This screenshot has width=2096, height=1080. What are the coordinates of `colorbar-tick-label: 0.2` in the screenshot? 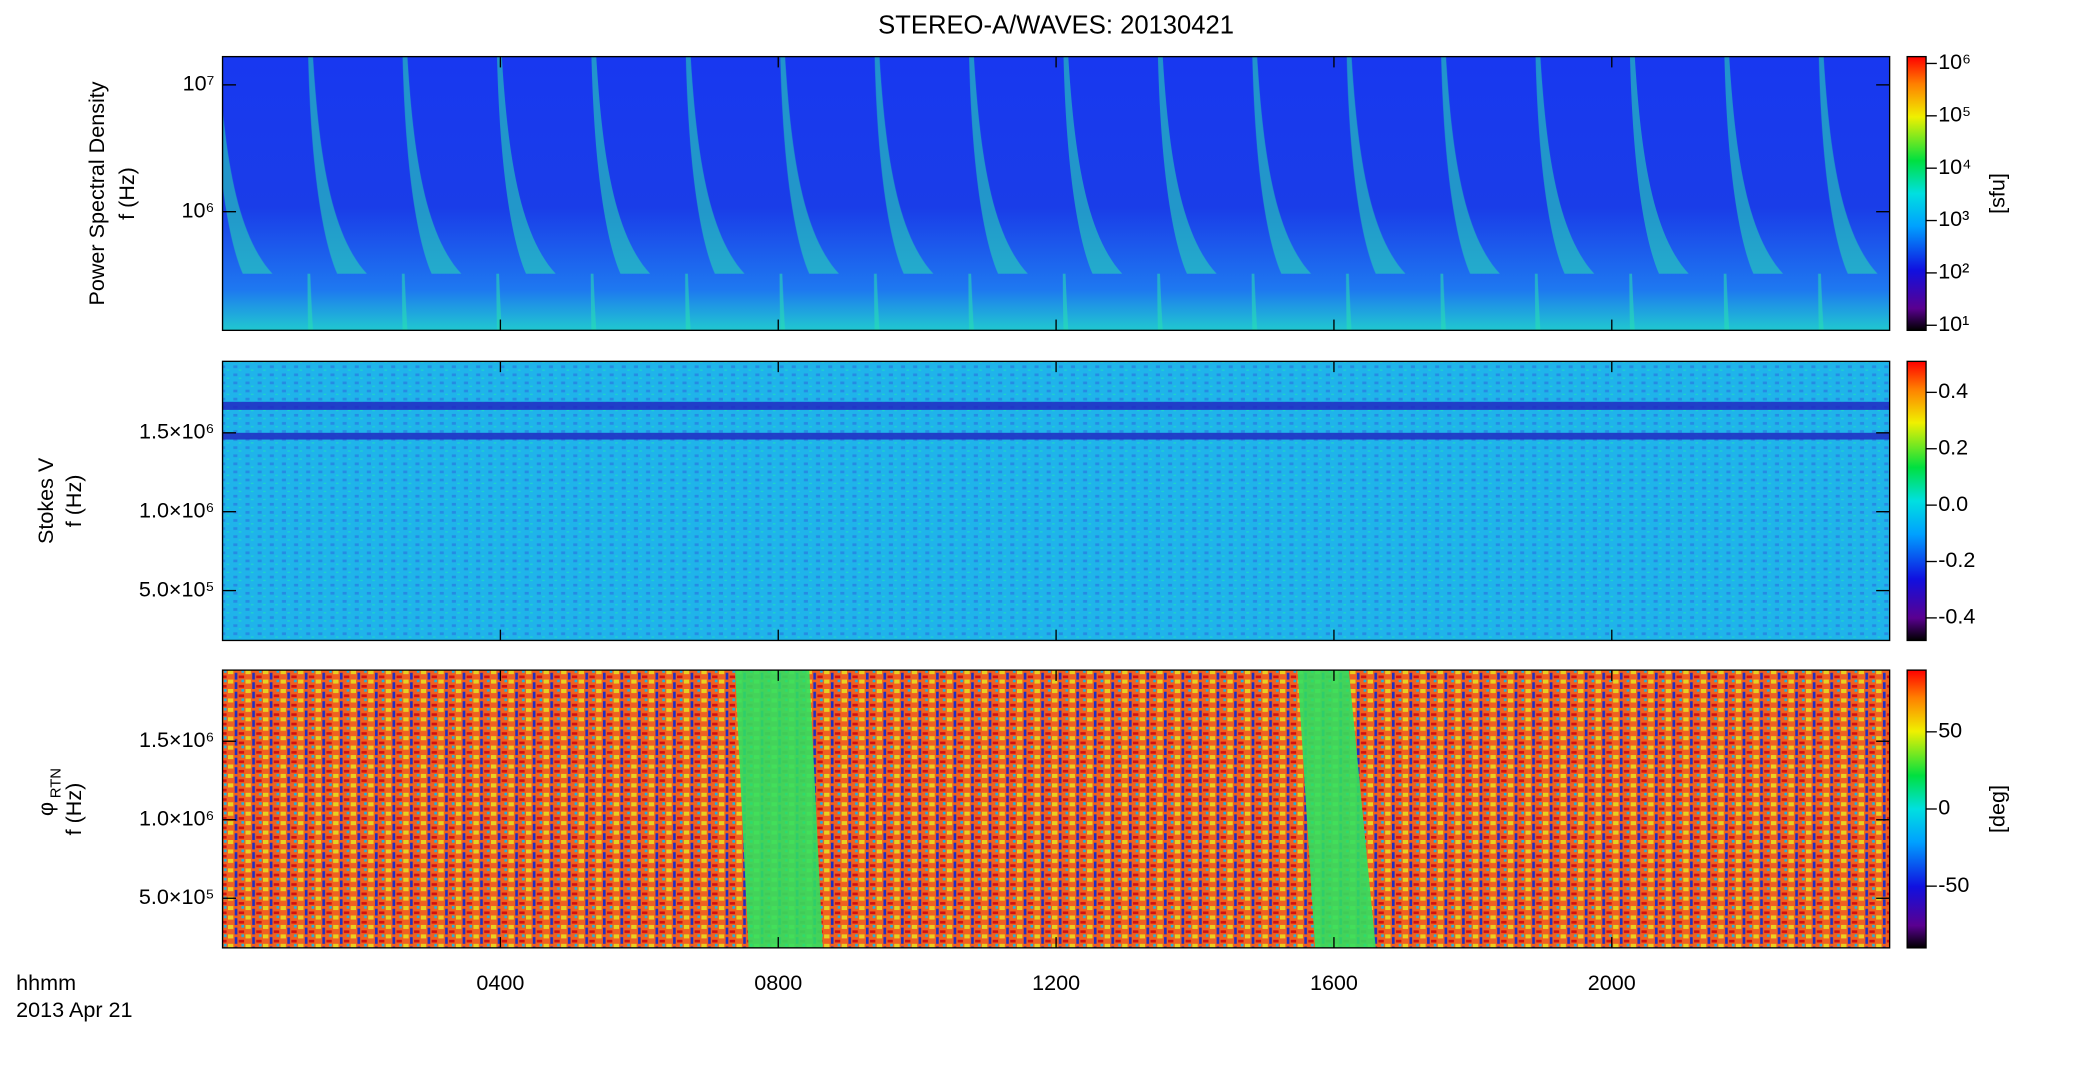 It's located at (1953, 446).